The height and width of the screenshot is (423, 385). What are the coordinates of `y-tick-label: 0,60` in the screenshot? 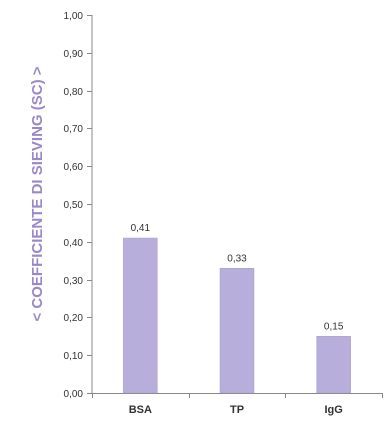 It's located at (74, 167).